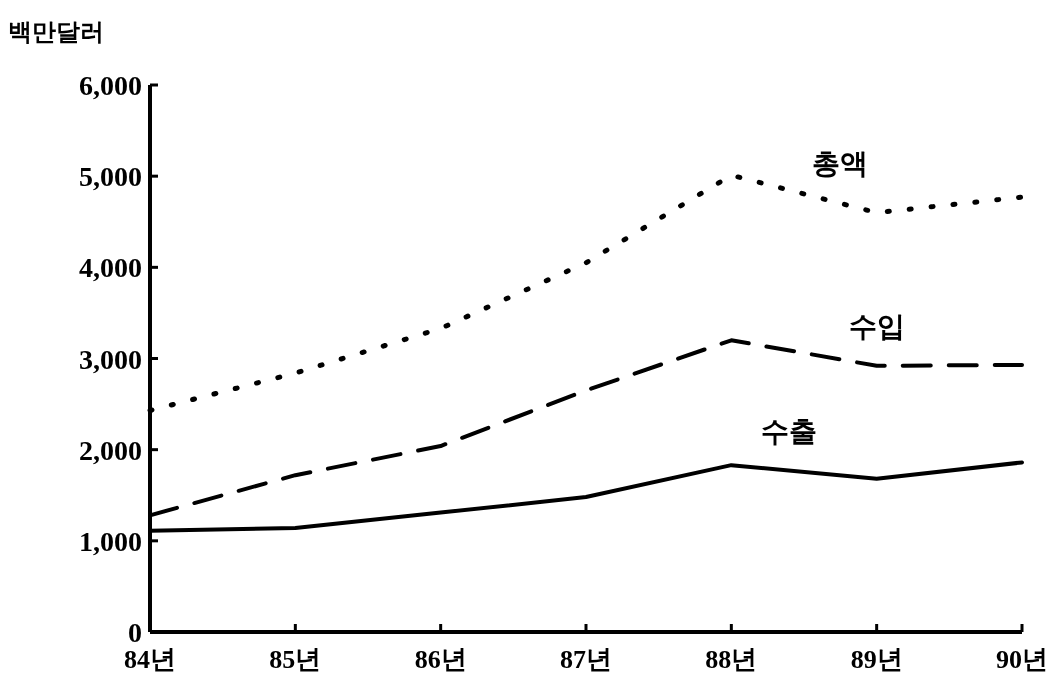 Image resolution: width=1058 pixels, height=685 pixels. Describe the element at coordinates (440, 659) in the screenshot. I see `x-tick-label: 86년` at that location.